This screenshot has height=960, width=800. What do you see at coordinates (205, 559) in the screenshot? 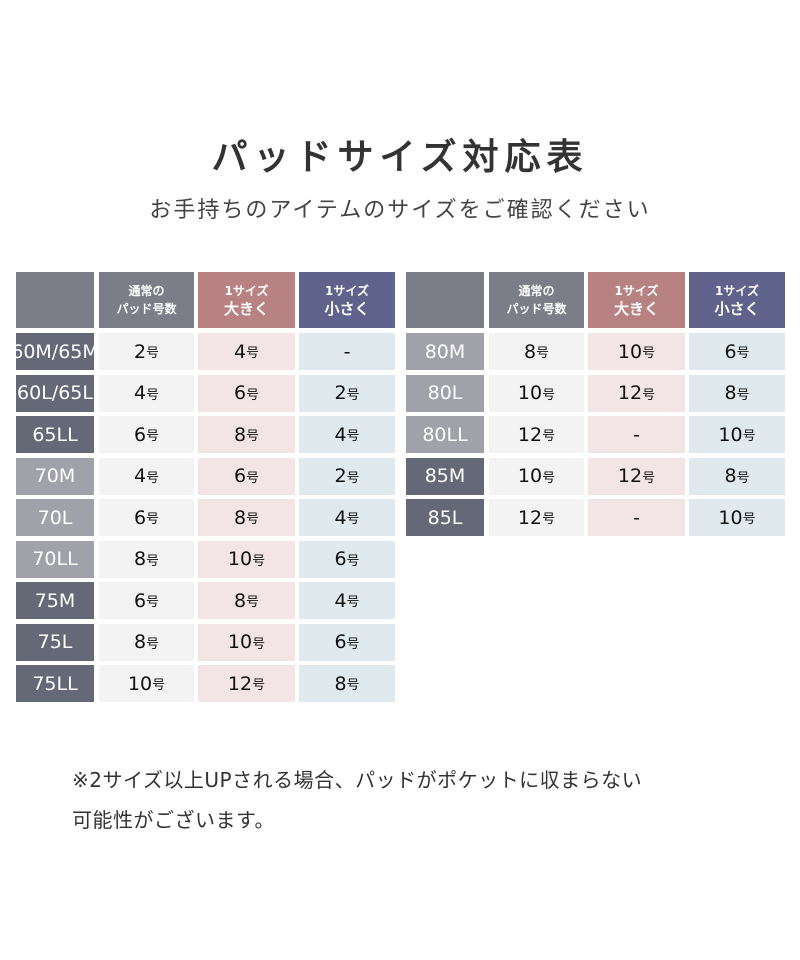
I see `table-row: 70LL 8 号 10 号 6 号` at bounding box center [205, 559].